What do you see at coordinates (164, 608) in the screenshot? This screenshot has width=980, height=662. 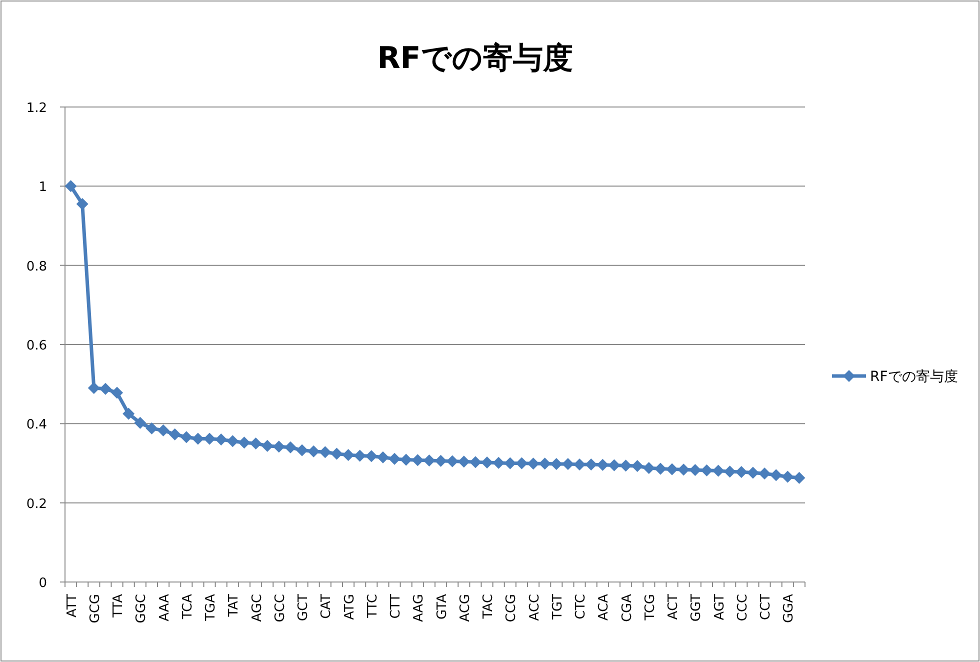 I see `x-tick-label: AAA` at bounding box center [164, 608].